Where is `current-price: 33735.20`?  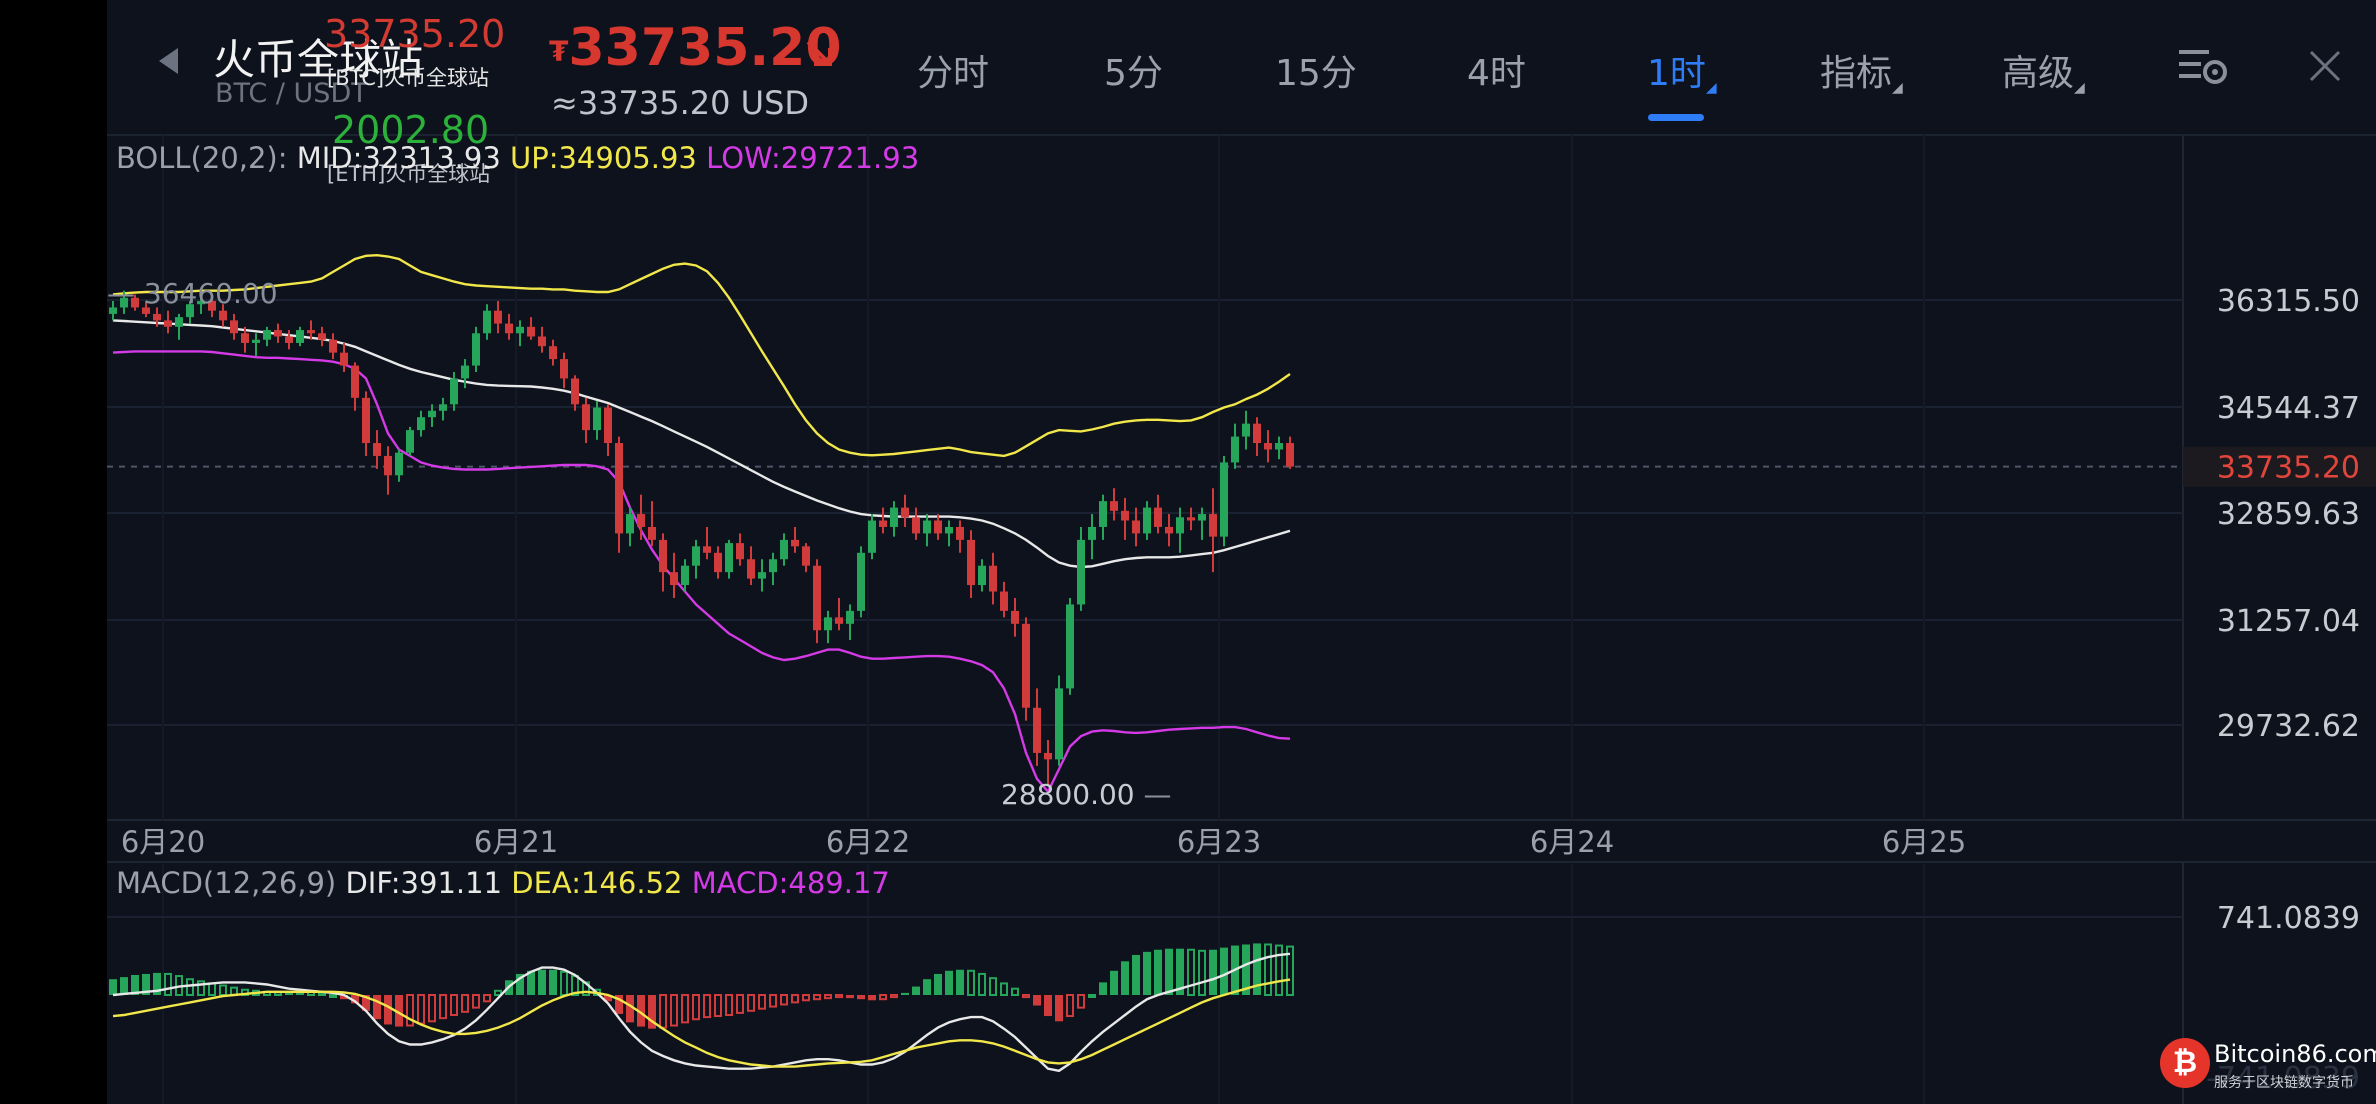 current-price: 33735.20 is located at coordinates (705, 48).